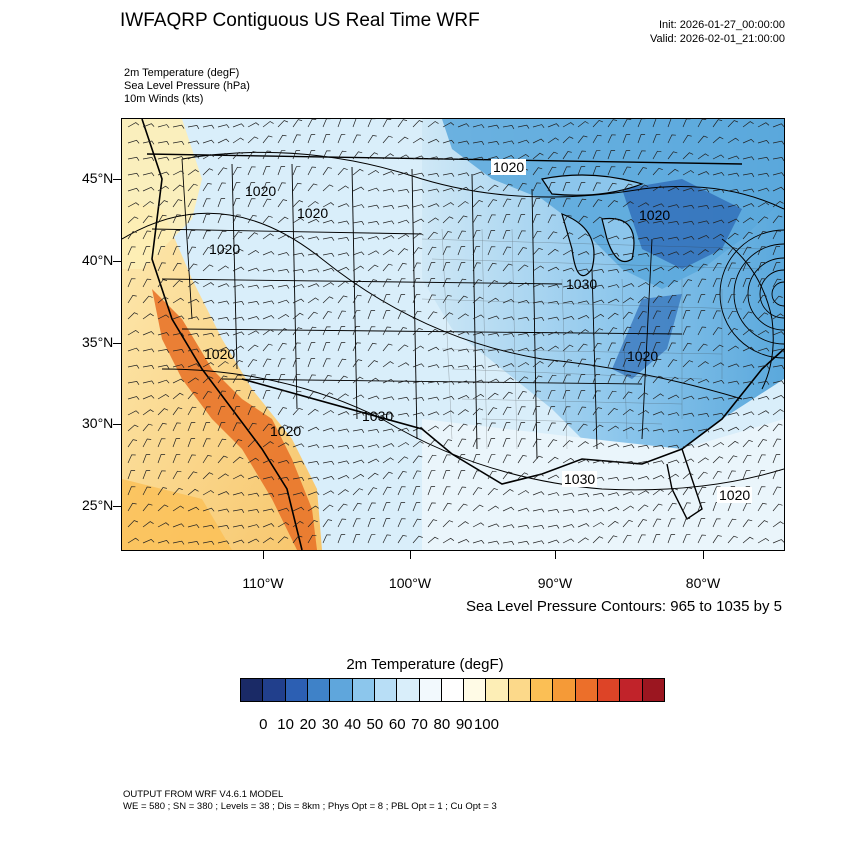  What do you see at coordinates (703, 555) in the screenshot?
I see `lon-tick` at bounding box center [703, 555].